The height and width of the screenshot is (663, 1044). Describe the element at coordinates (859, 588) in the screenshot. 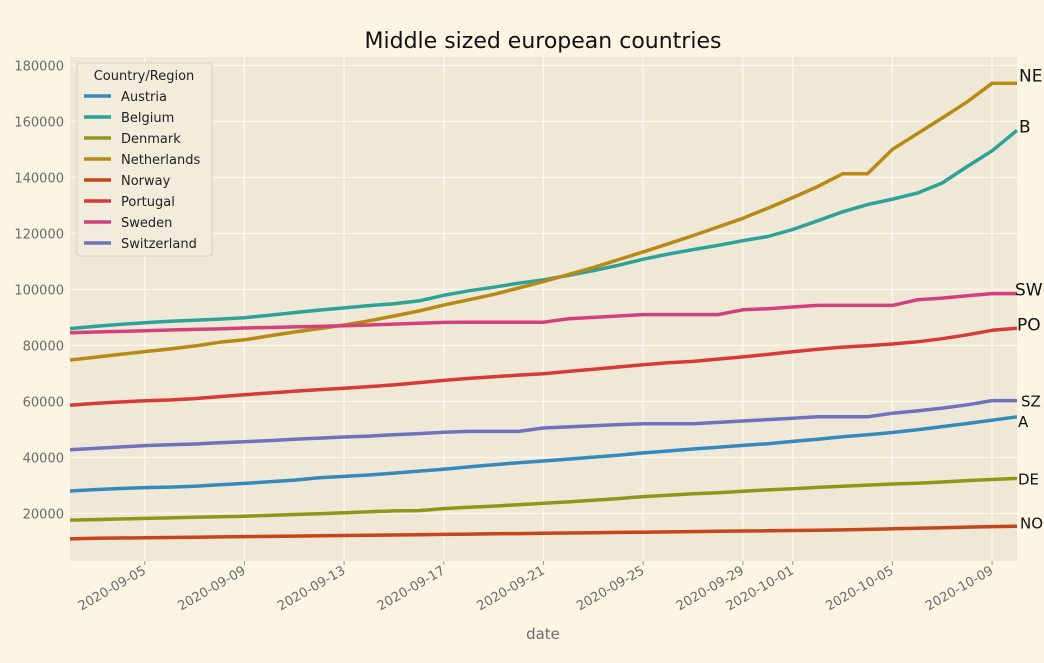

I see `x-tick-label: 2020-10-05` at that location.